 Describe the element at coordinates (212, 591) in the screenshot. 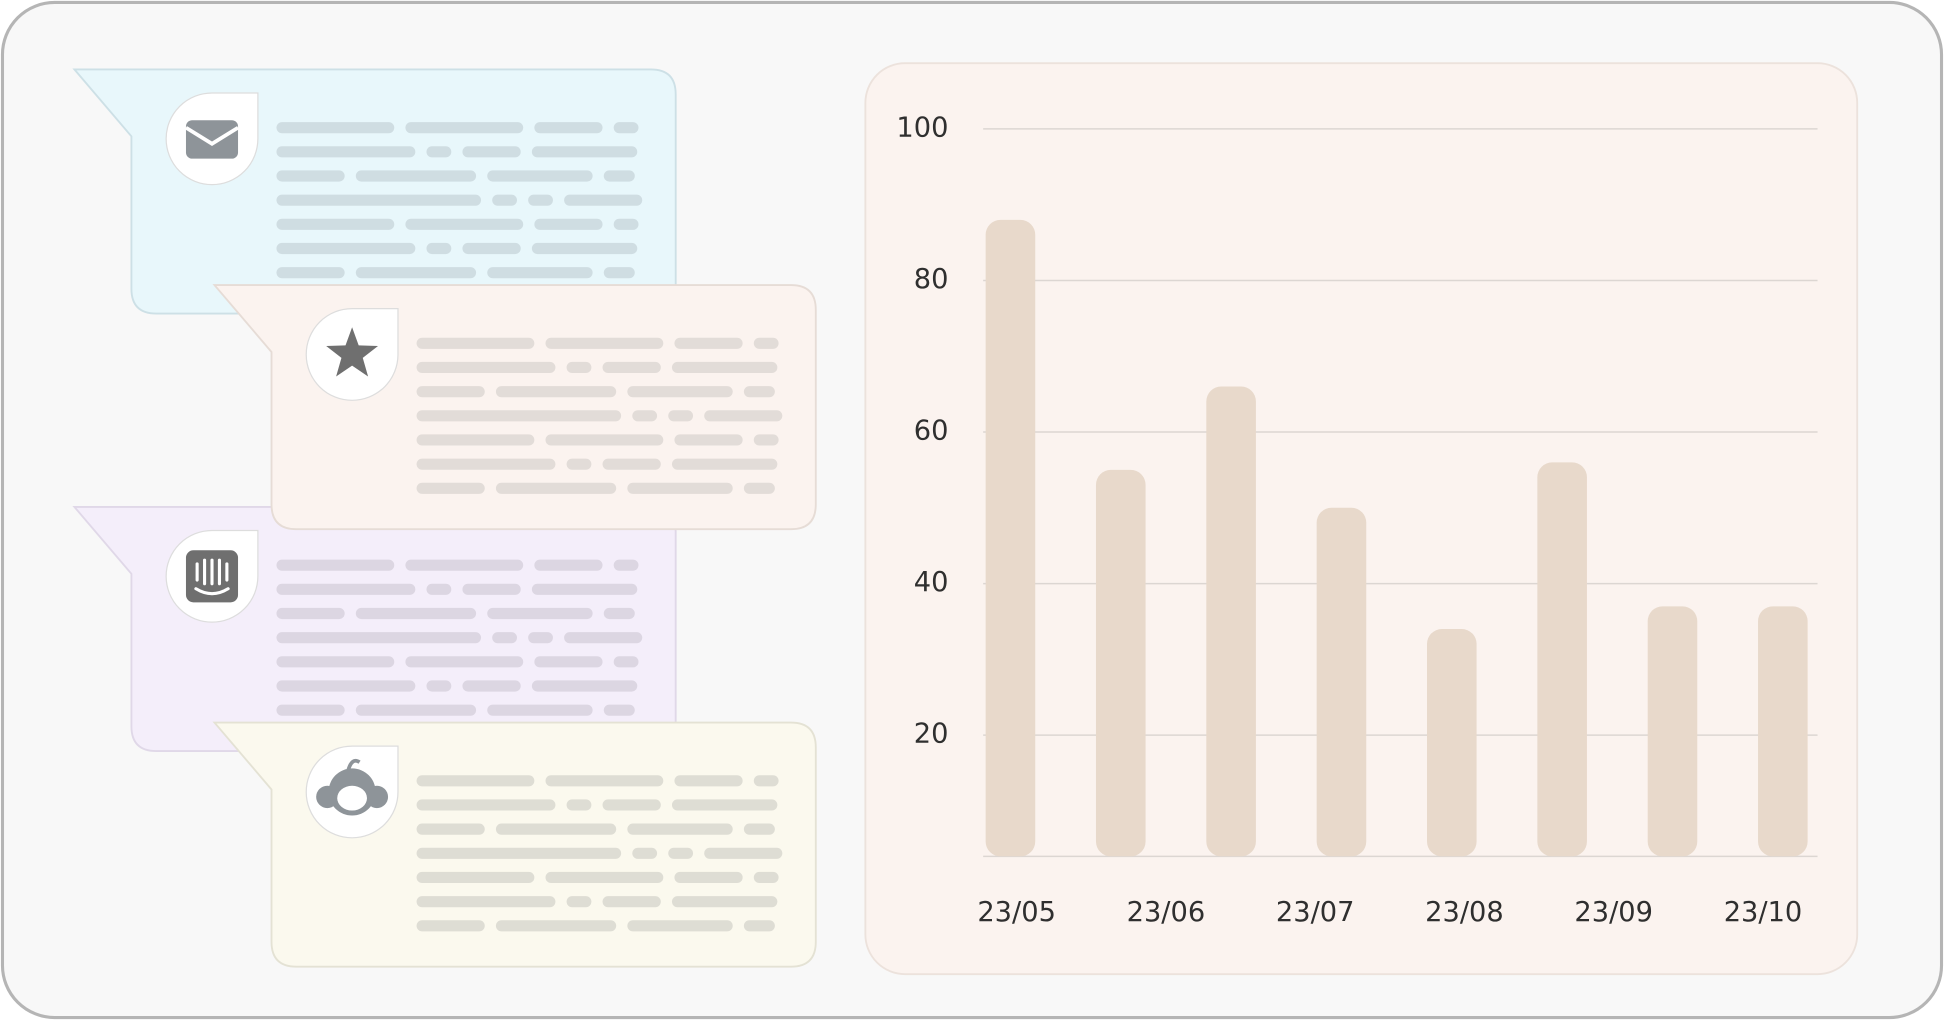

I see `intercom-smile` at that location.